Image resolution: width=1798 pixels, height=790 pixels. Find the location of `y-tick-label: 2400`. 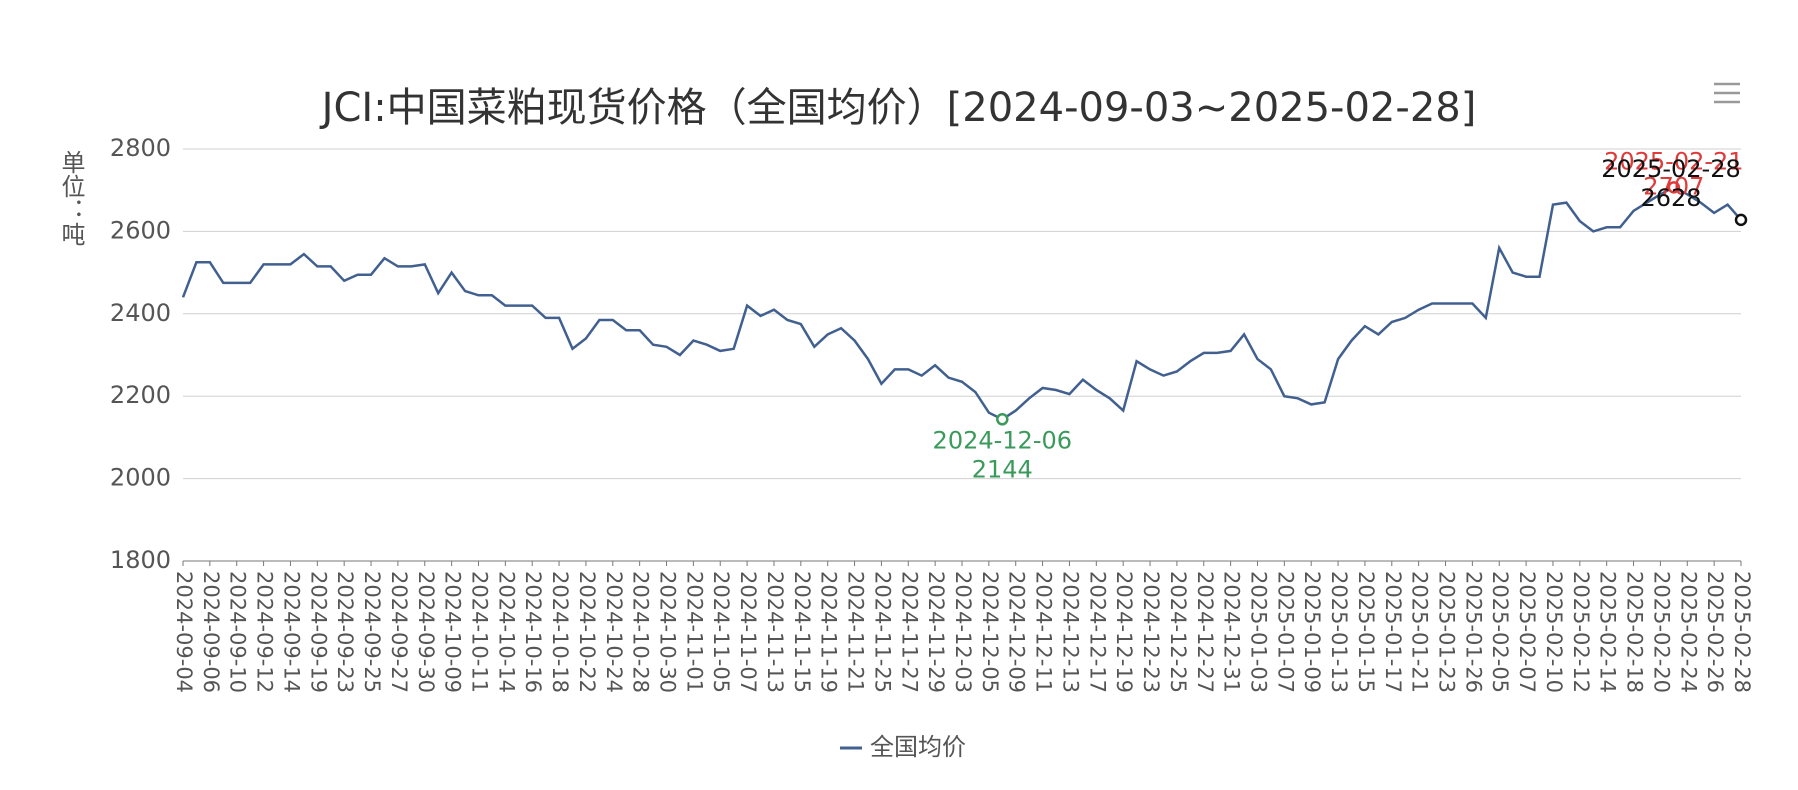

y-tick-label: 2400 is located at coordinates (140, 313).